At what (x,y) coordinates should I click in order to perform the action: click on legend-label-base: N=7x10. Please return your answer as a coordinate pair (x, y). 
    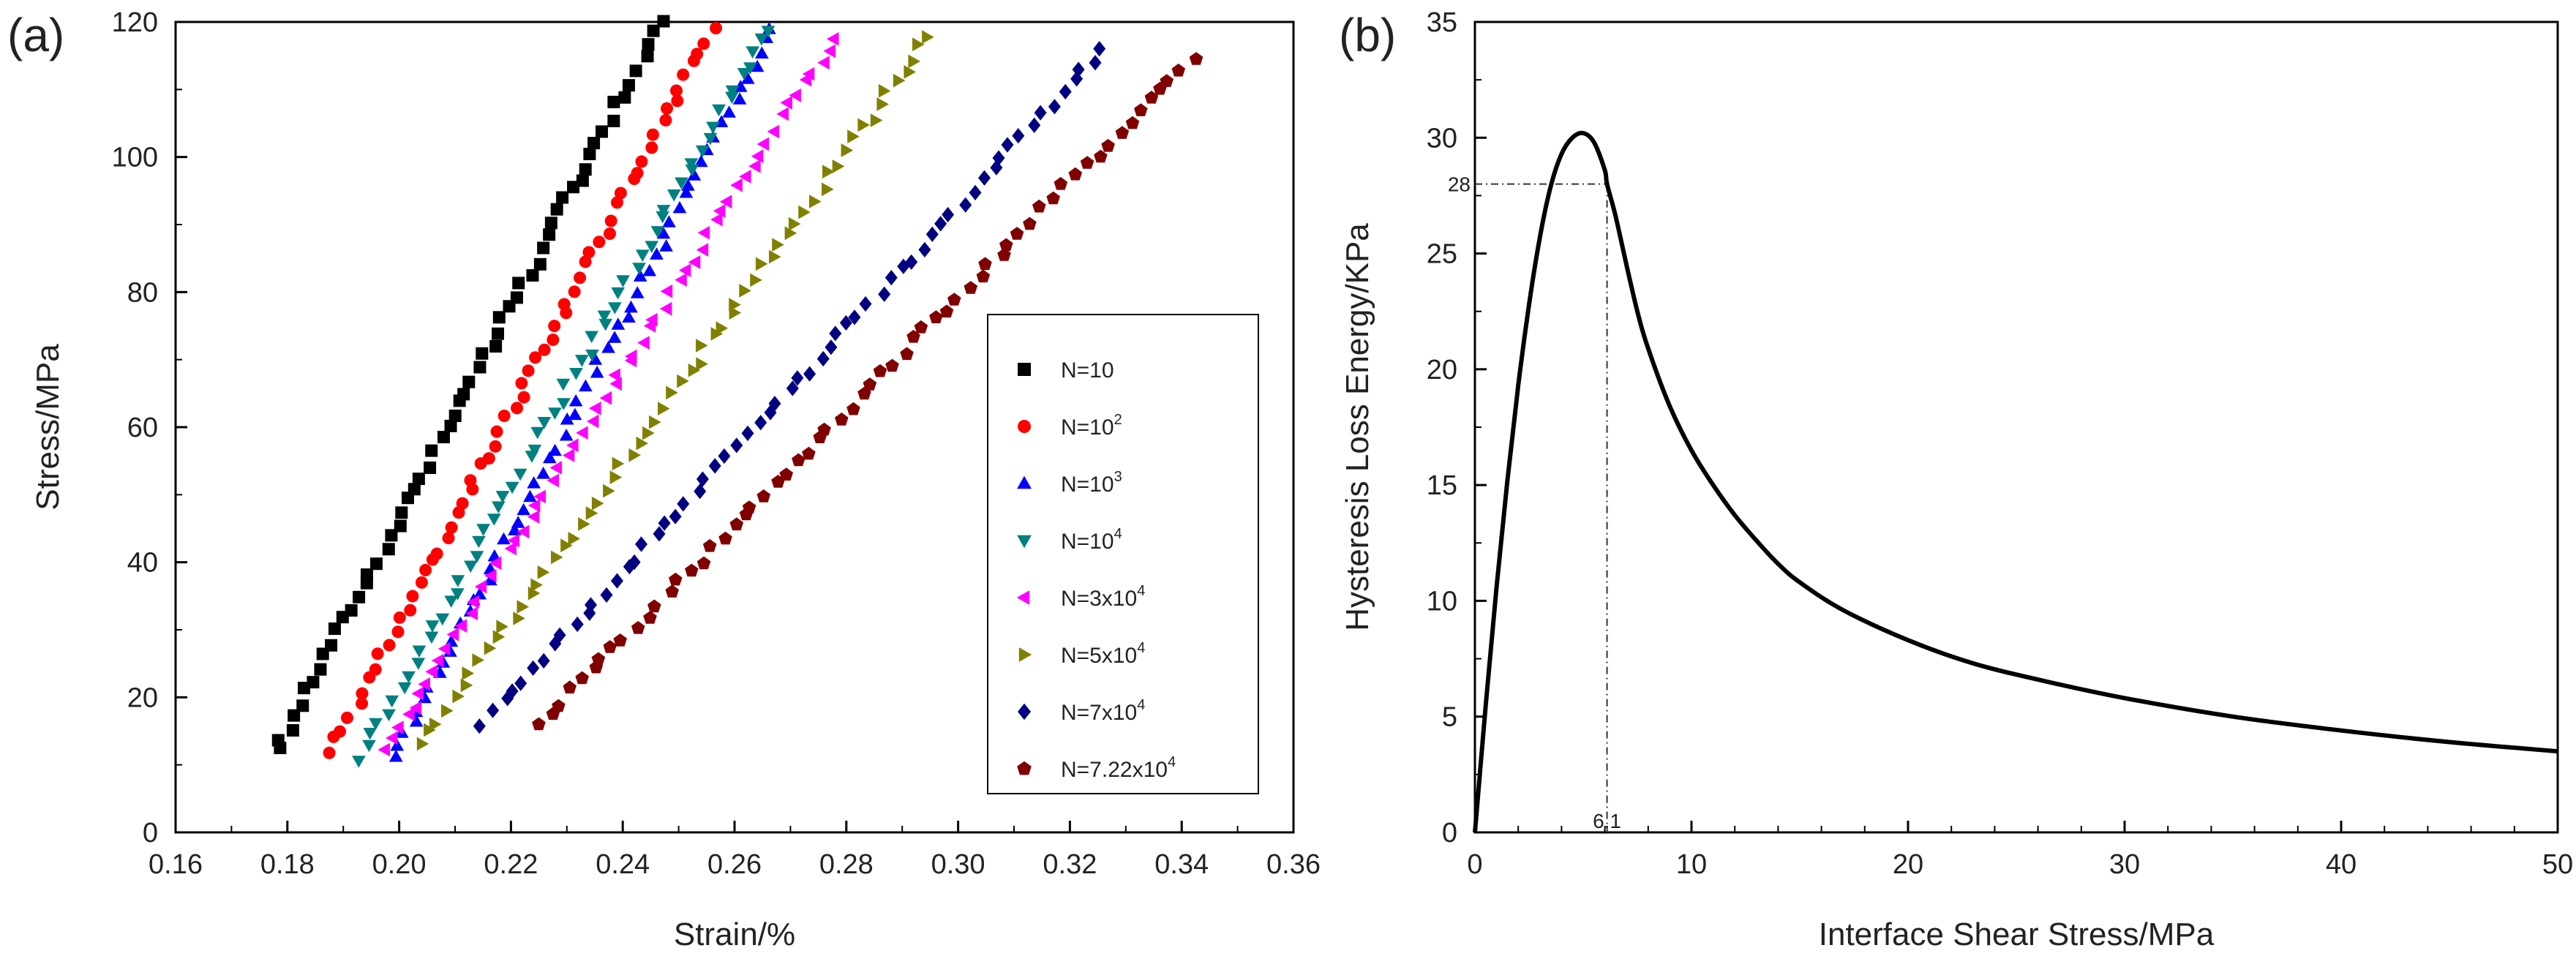
    Looking at the image, I should click on (1099, 713).